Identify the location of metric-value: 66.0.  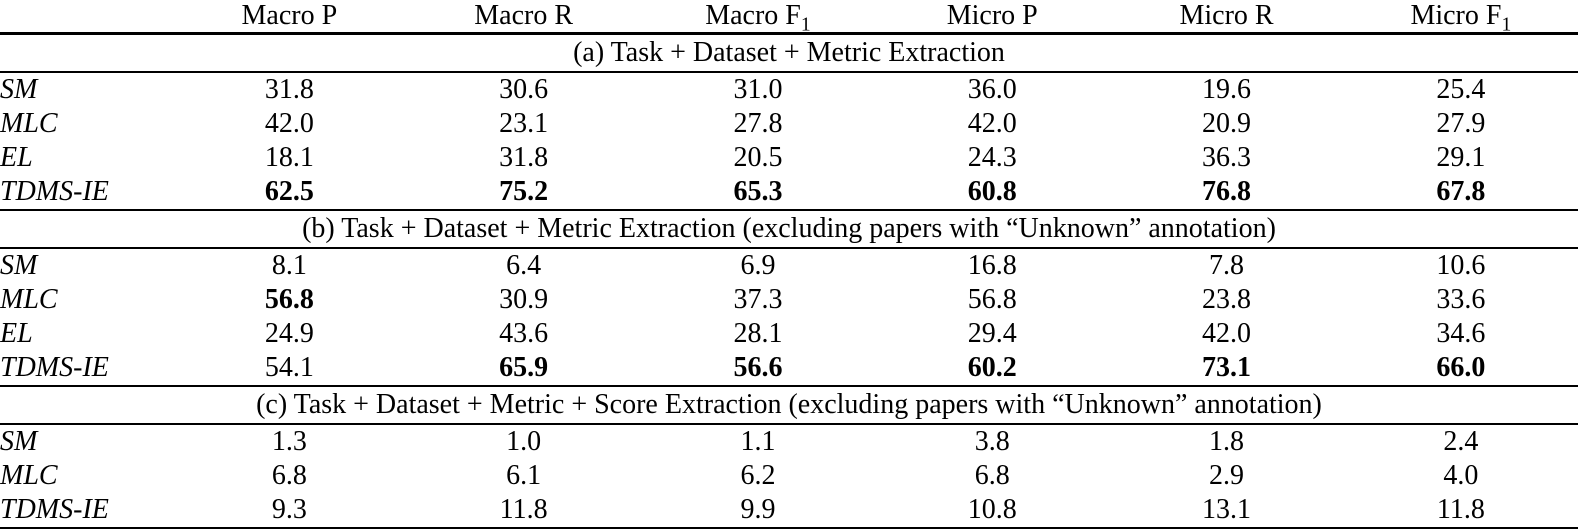
(1461, 367).